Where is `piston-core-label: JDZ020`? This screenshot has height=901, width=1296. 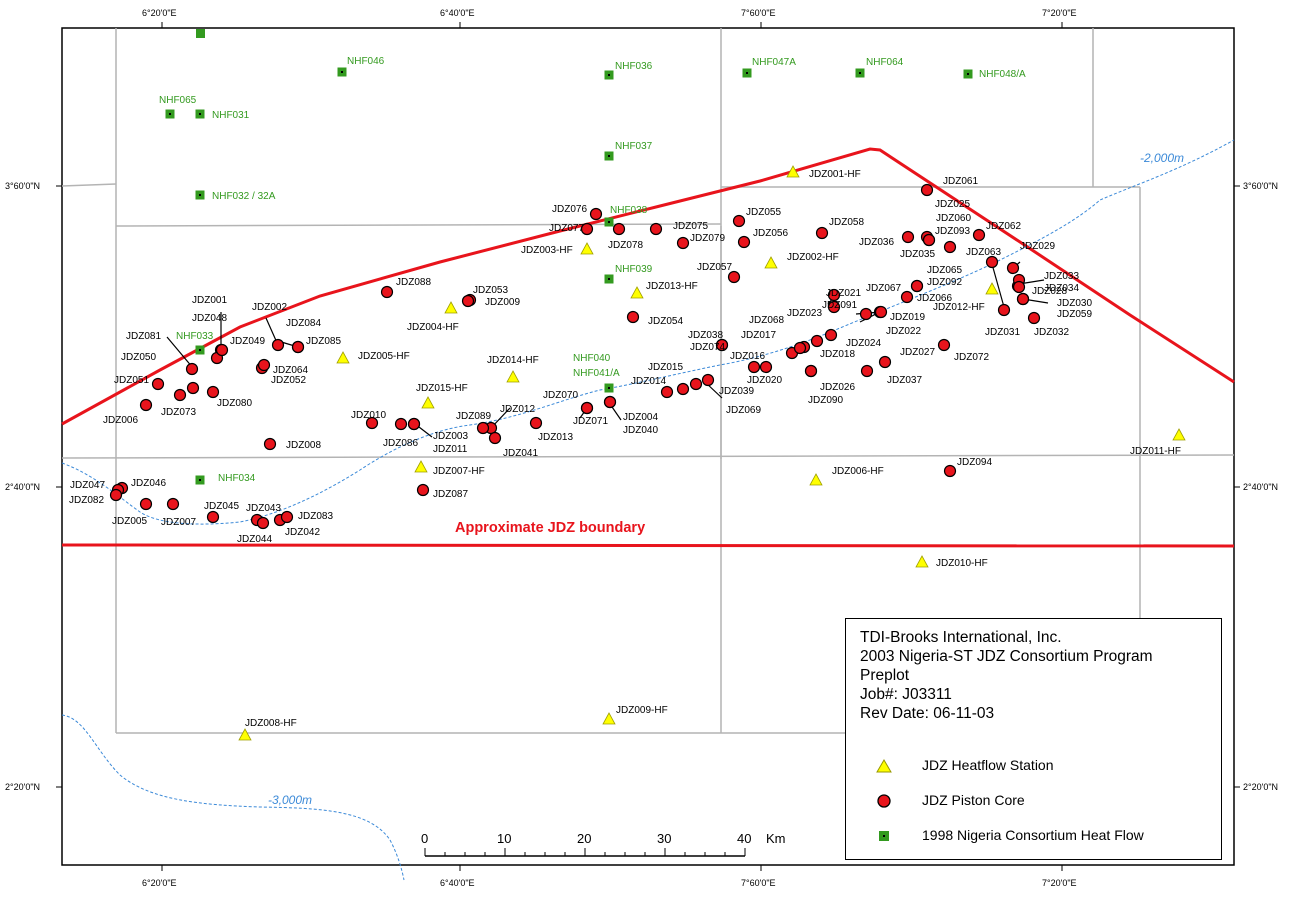 piston-core-label: JDZ020 is located at coordinates (764, 380).